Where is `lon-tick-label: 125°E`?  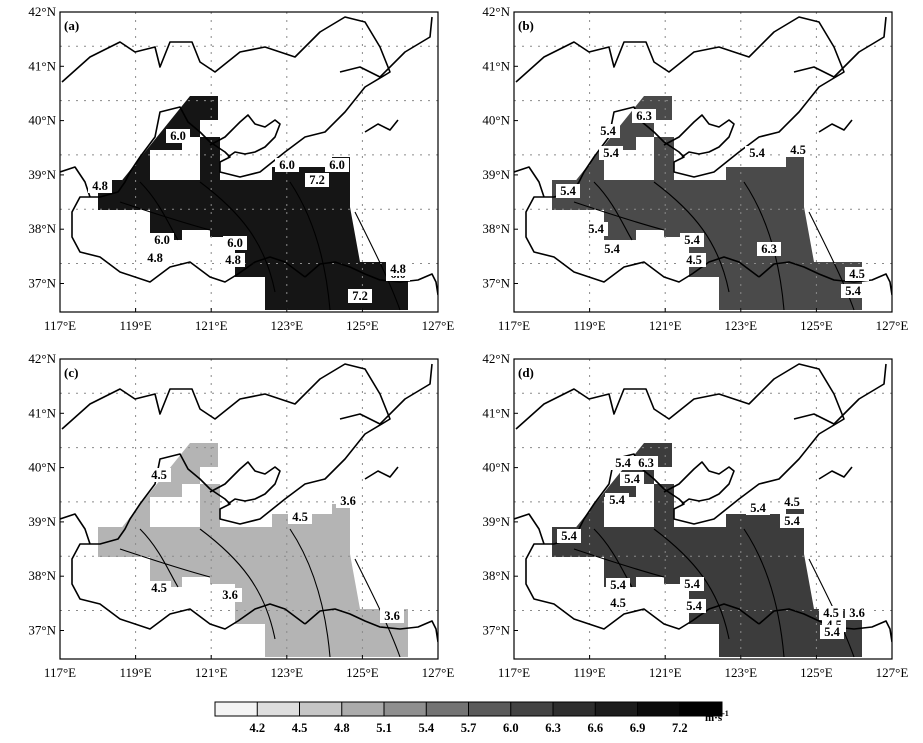 lon-tick-label: 125°E is located at coordinates (362, 325).